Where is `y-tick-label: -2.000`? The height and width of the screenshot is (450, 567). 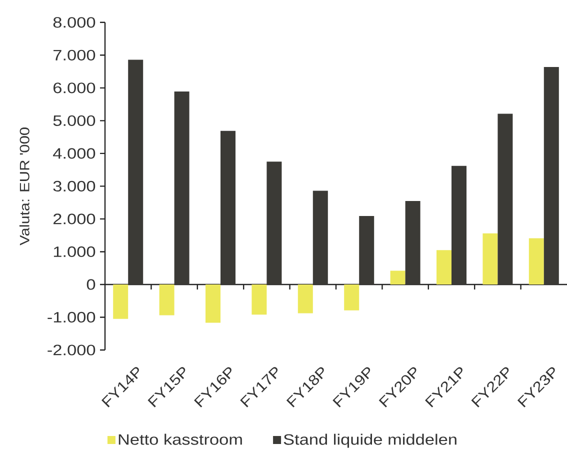
y-tick-label: -2.000 is located at coordinates (72, 350).